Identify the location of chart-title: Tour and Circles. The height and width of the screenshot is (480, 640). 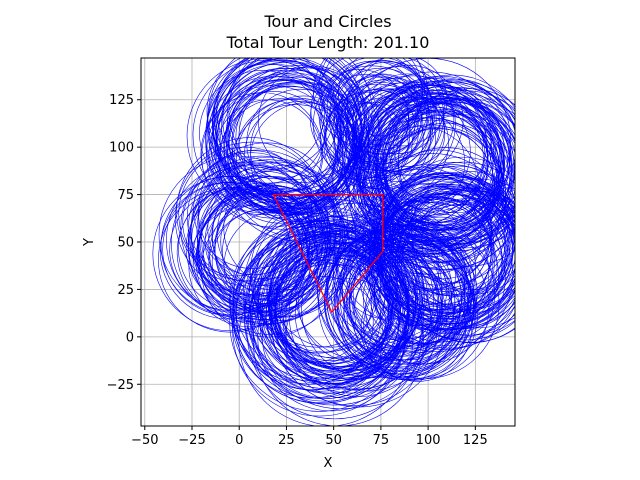
(327, 21).